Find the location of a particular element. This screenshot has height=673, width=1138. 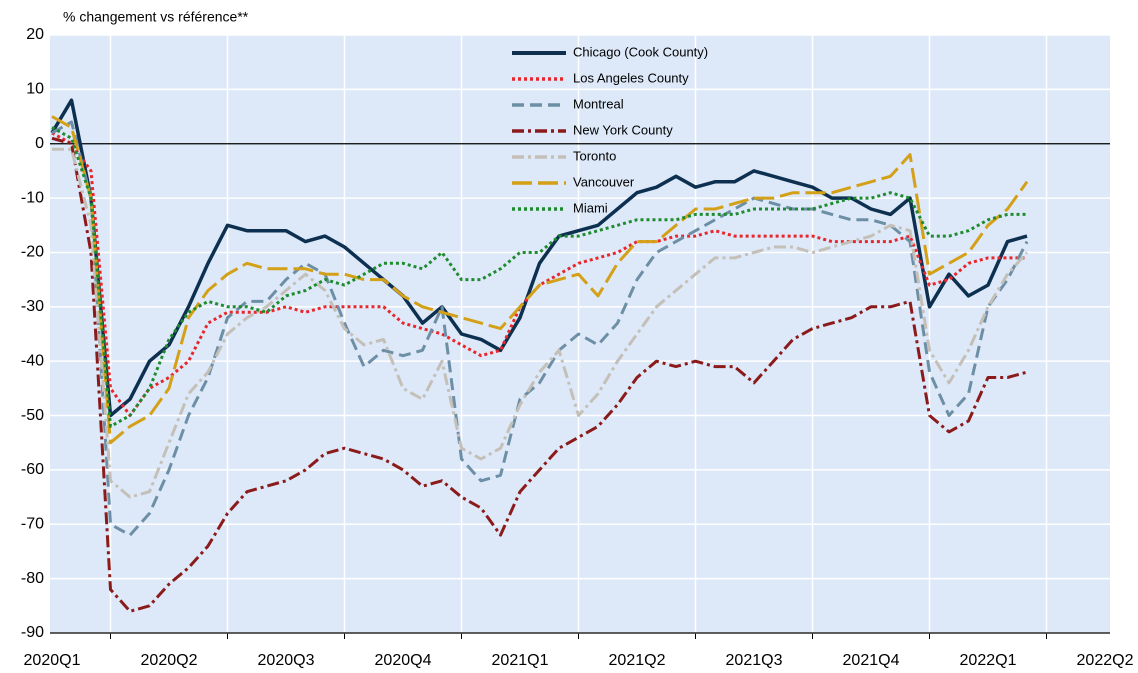

y-tick-label: -10 is located at coordinates (32, 197).